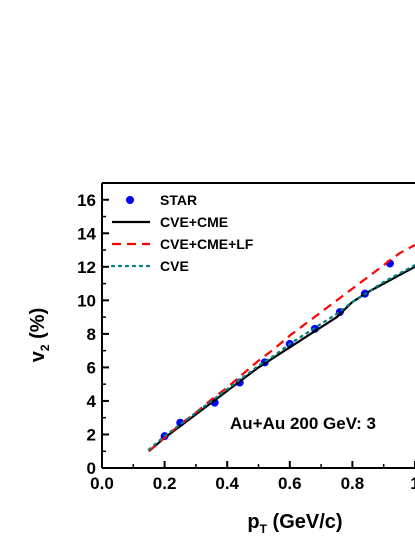 This screenshot has height=537, width=415. I want to click on x-axis-label-main: p, so click(253, 522).